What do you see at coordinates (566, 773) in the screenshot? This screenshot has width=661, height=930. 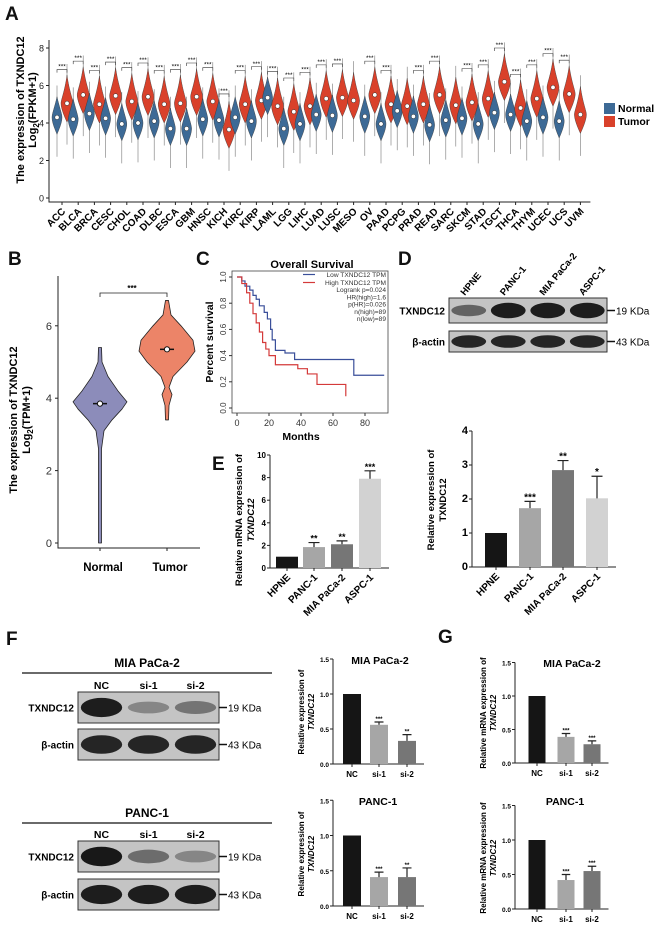 I see `g-mia-bar-xtick-label: si-1` at bounding box center [566, 773].